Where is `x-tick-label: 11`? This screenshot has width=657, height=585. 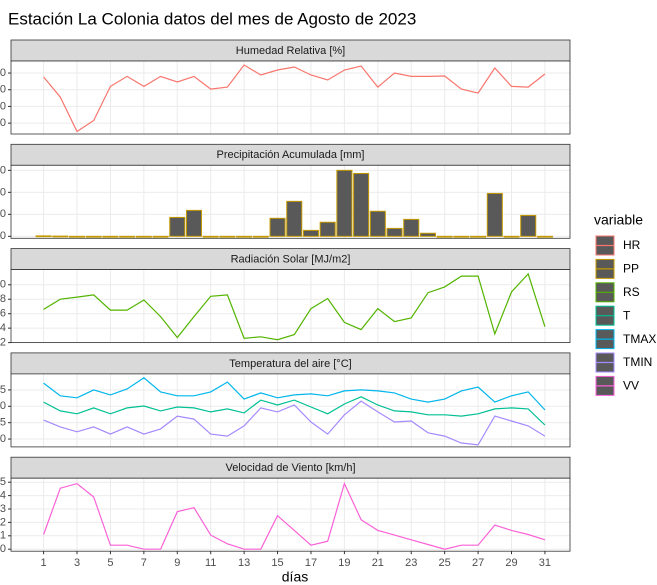
x-tick-label: 11 is located at coordinates (210, 563).